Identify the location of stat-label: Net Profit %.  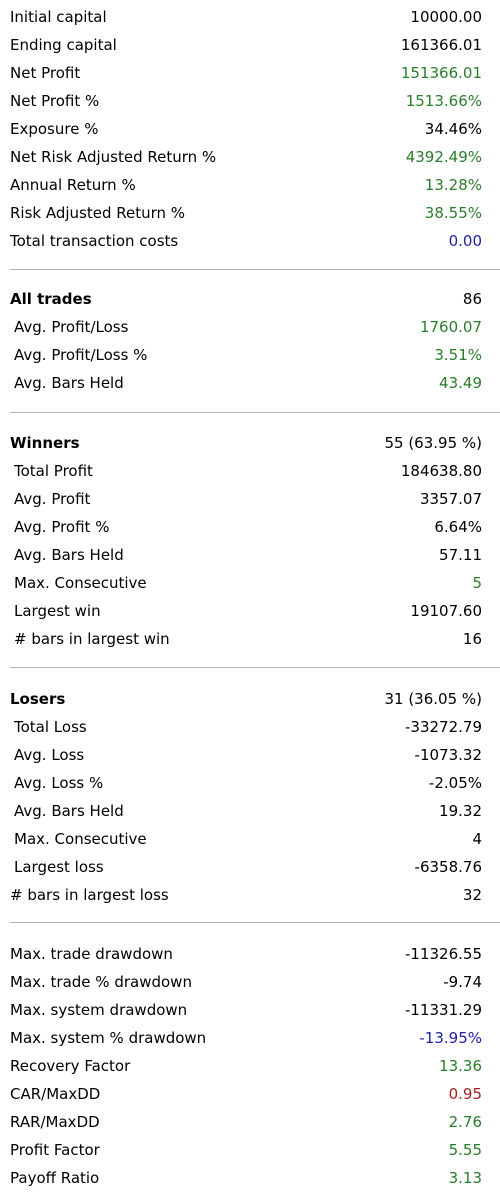
(55, 101).